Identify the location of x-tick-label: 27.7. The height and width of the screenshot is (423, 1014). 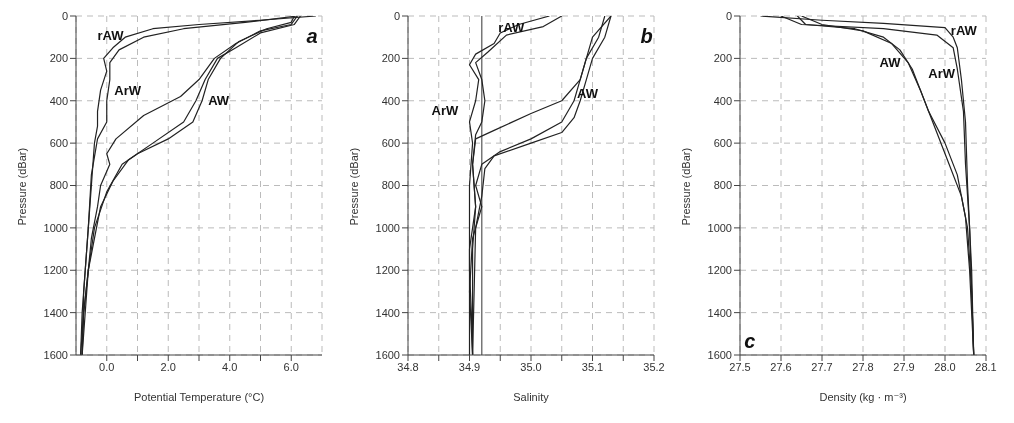
(822, 366).